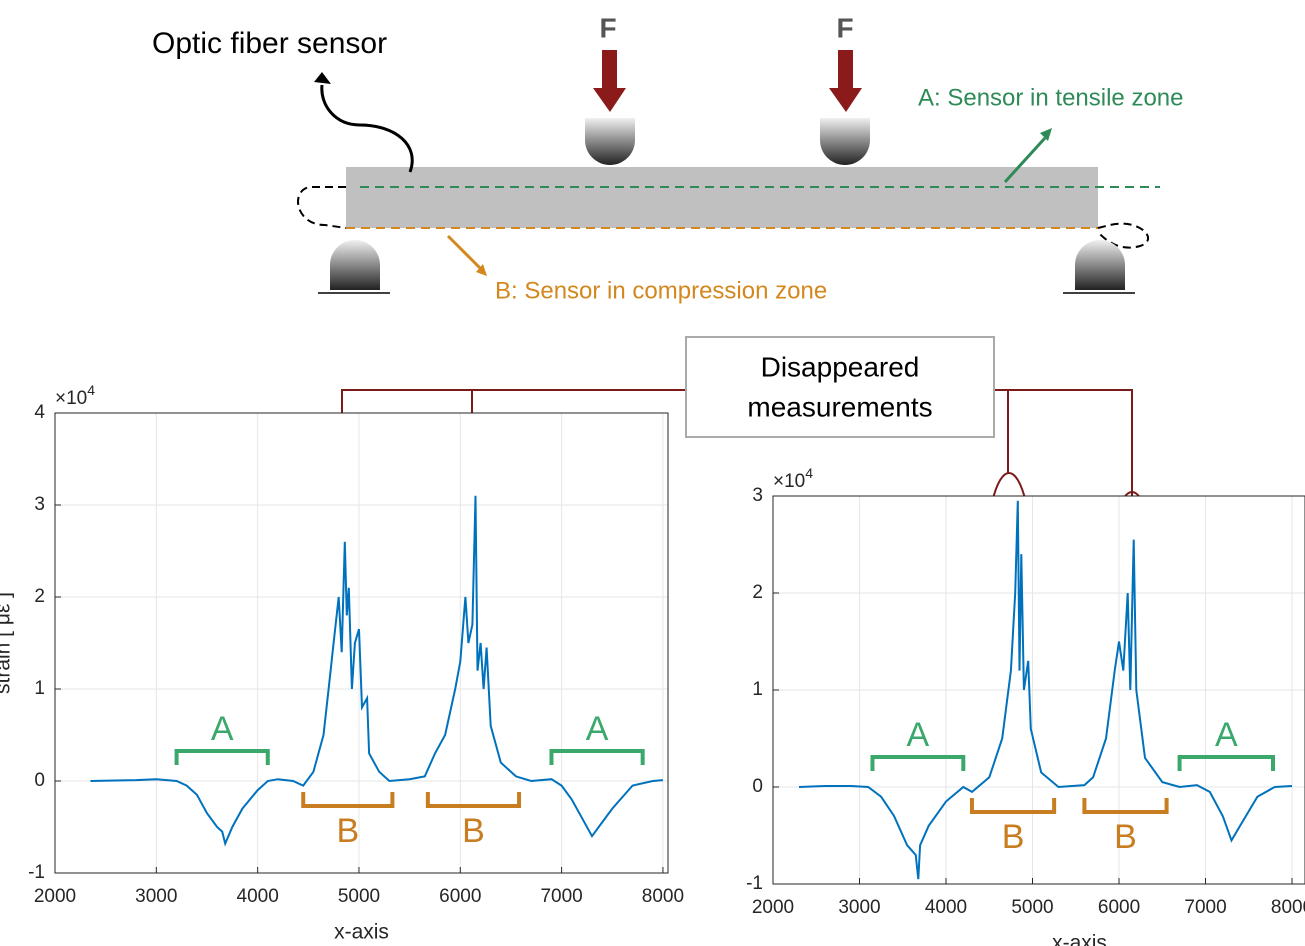  Describe the element at coordinates (722, 197) in the screenshot. I see `beam` at that location.